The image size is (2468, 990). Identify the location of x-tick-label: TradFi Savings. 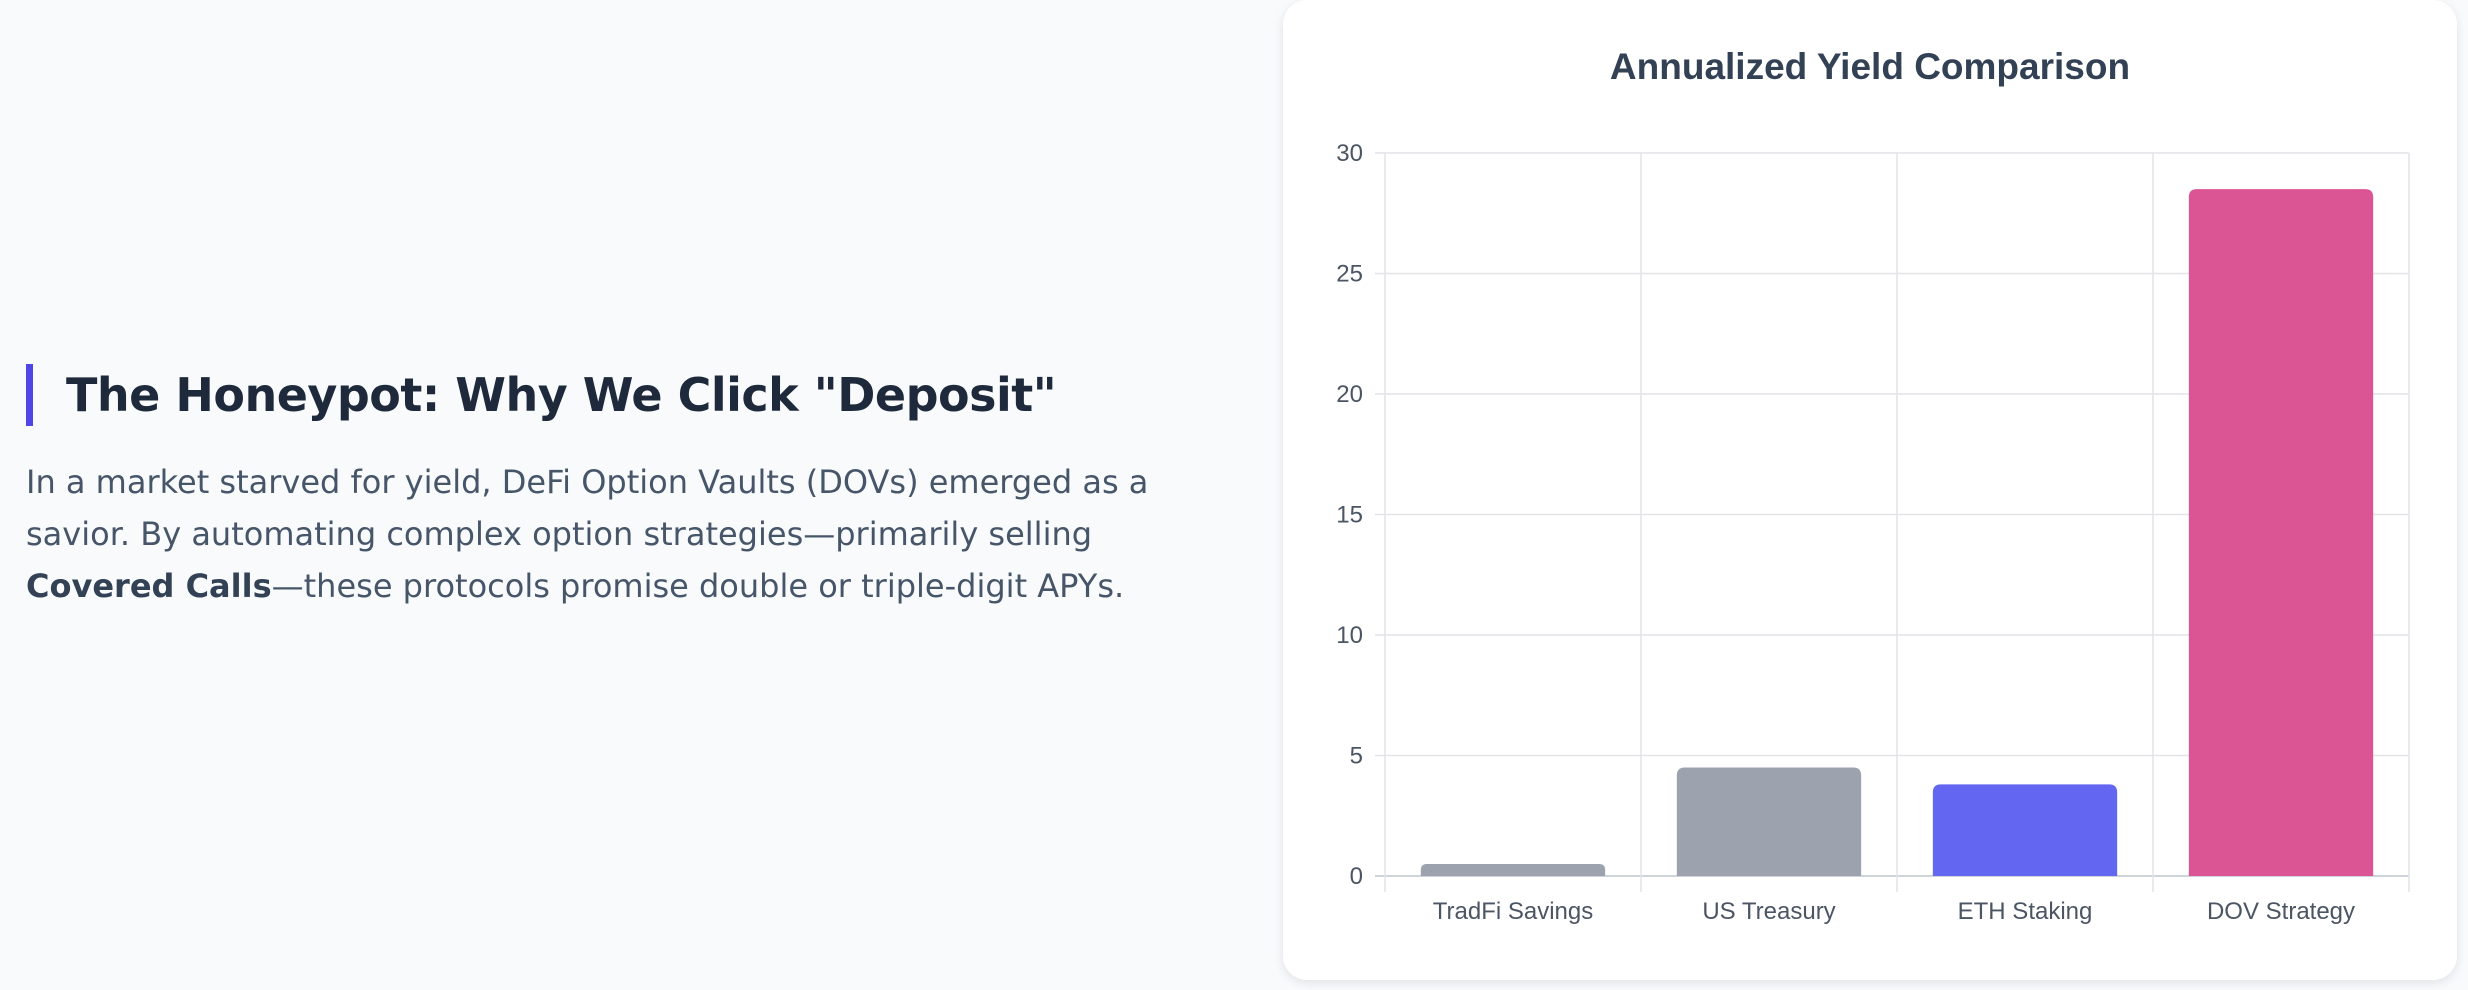
(1513, 911).